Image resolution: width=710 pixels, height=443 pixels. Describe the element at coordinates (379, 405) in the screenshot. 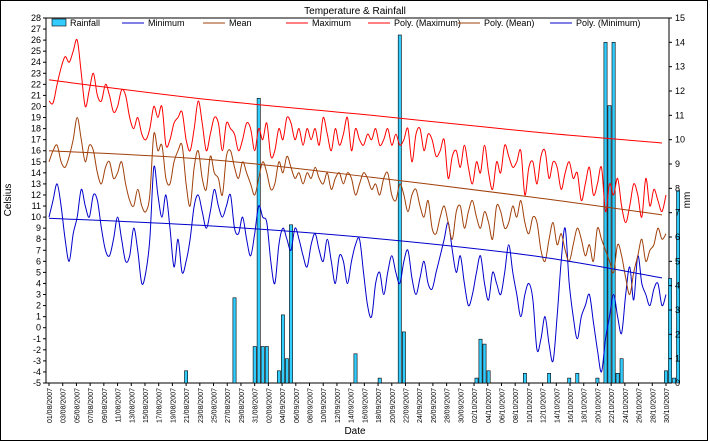

I see `x-tick-label: 18/09/2007` at that location.